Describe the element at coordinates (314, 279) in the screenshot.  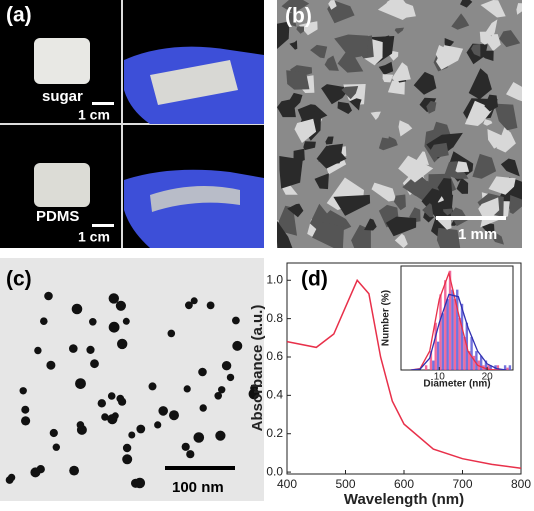
I see `panel-label: (d)` at that location.